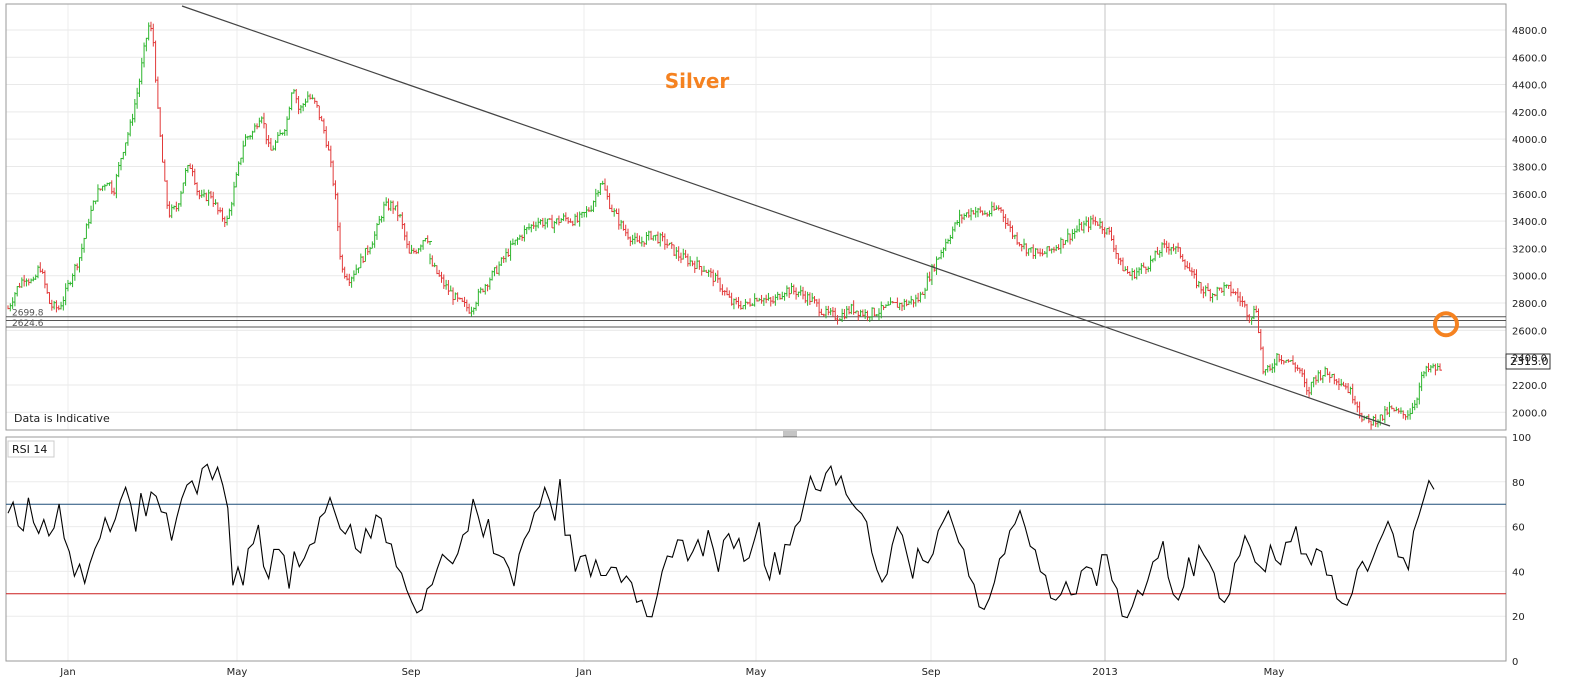 The width and height of the screenshot is (1587, 685). Describe the element at coordinates (1529, 249) in the screenshot. I see `price-tick-label: 3200.0` at that location.